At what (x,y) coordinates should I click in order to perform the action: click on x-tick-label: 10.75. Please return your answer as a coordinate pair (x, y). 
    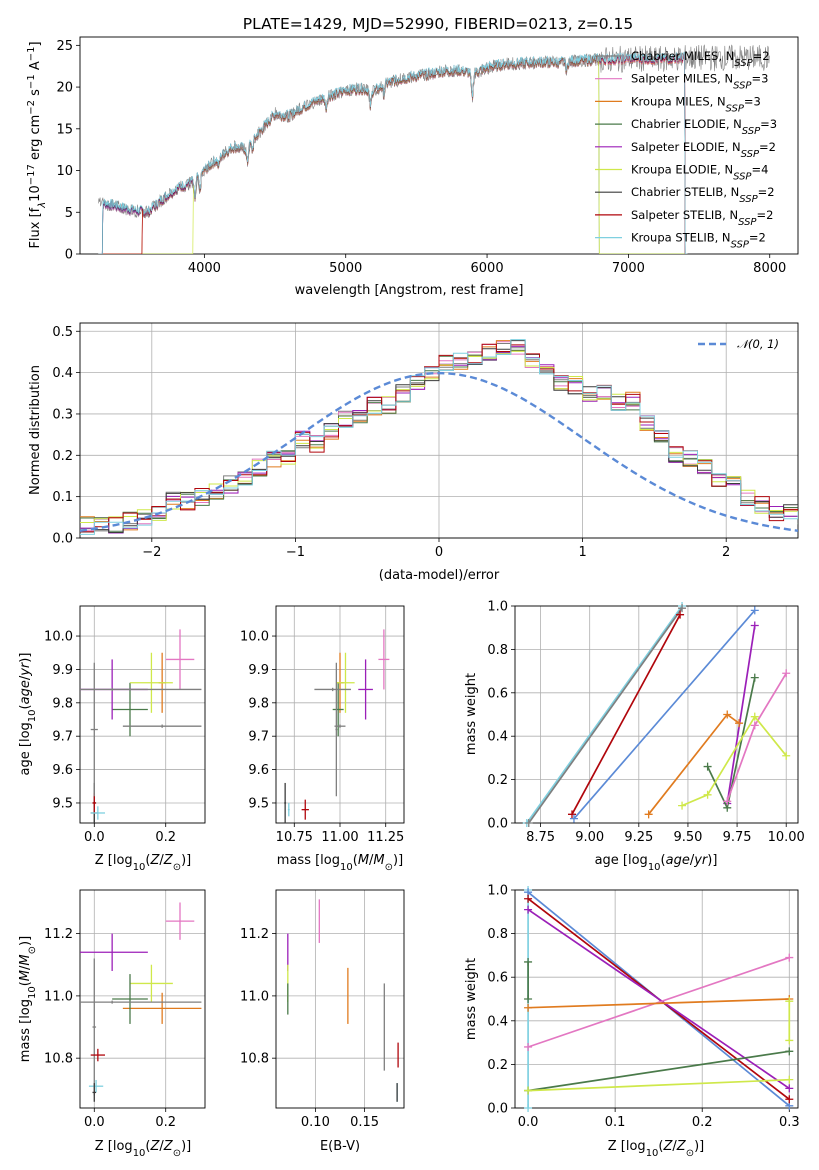
    Looking at the image, I should click on (294, 837).